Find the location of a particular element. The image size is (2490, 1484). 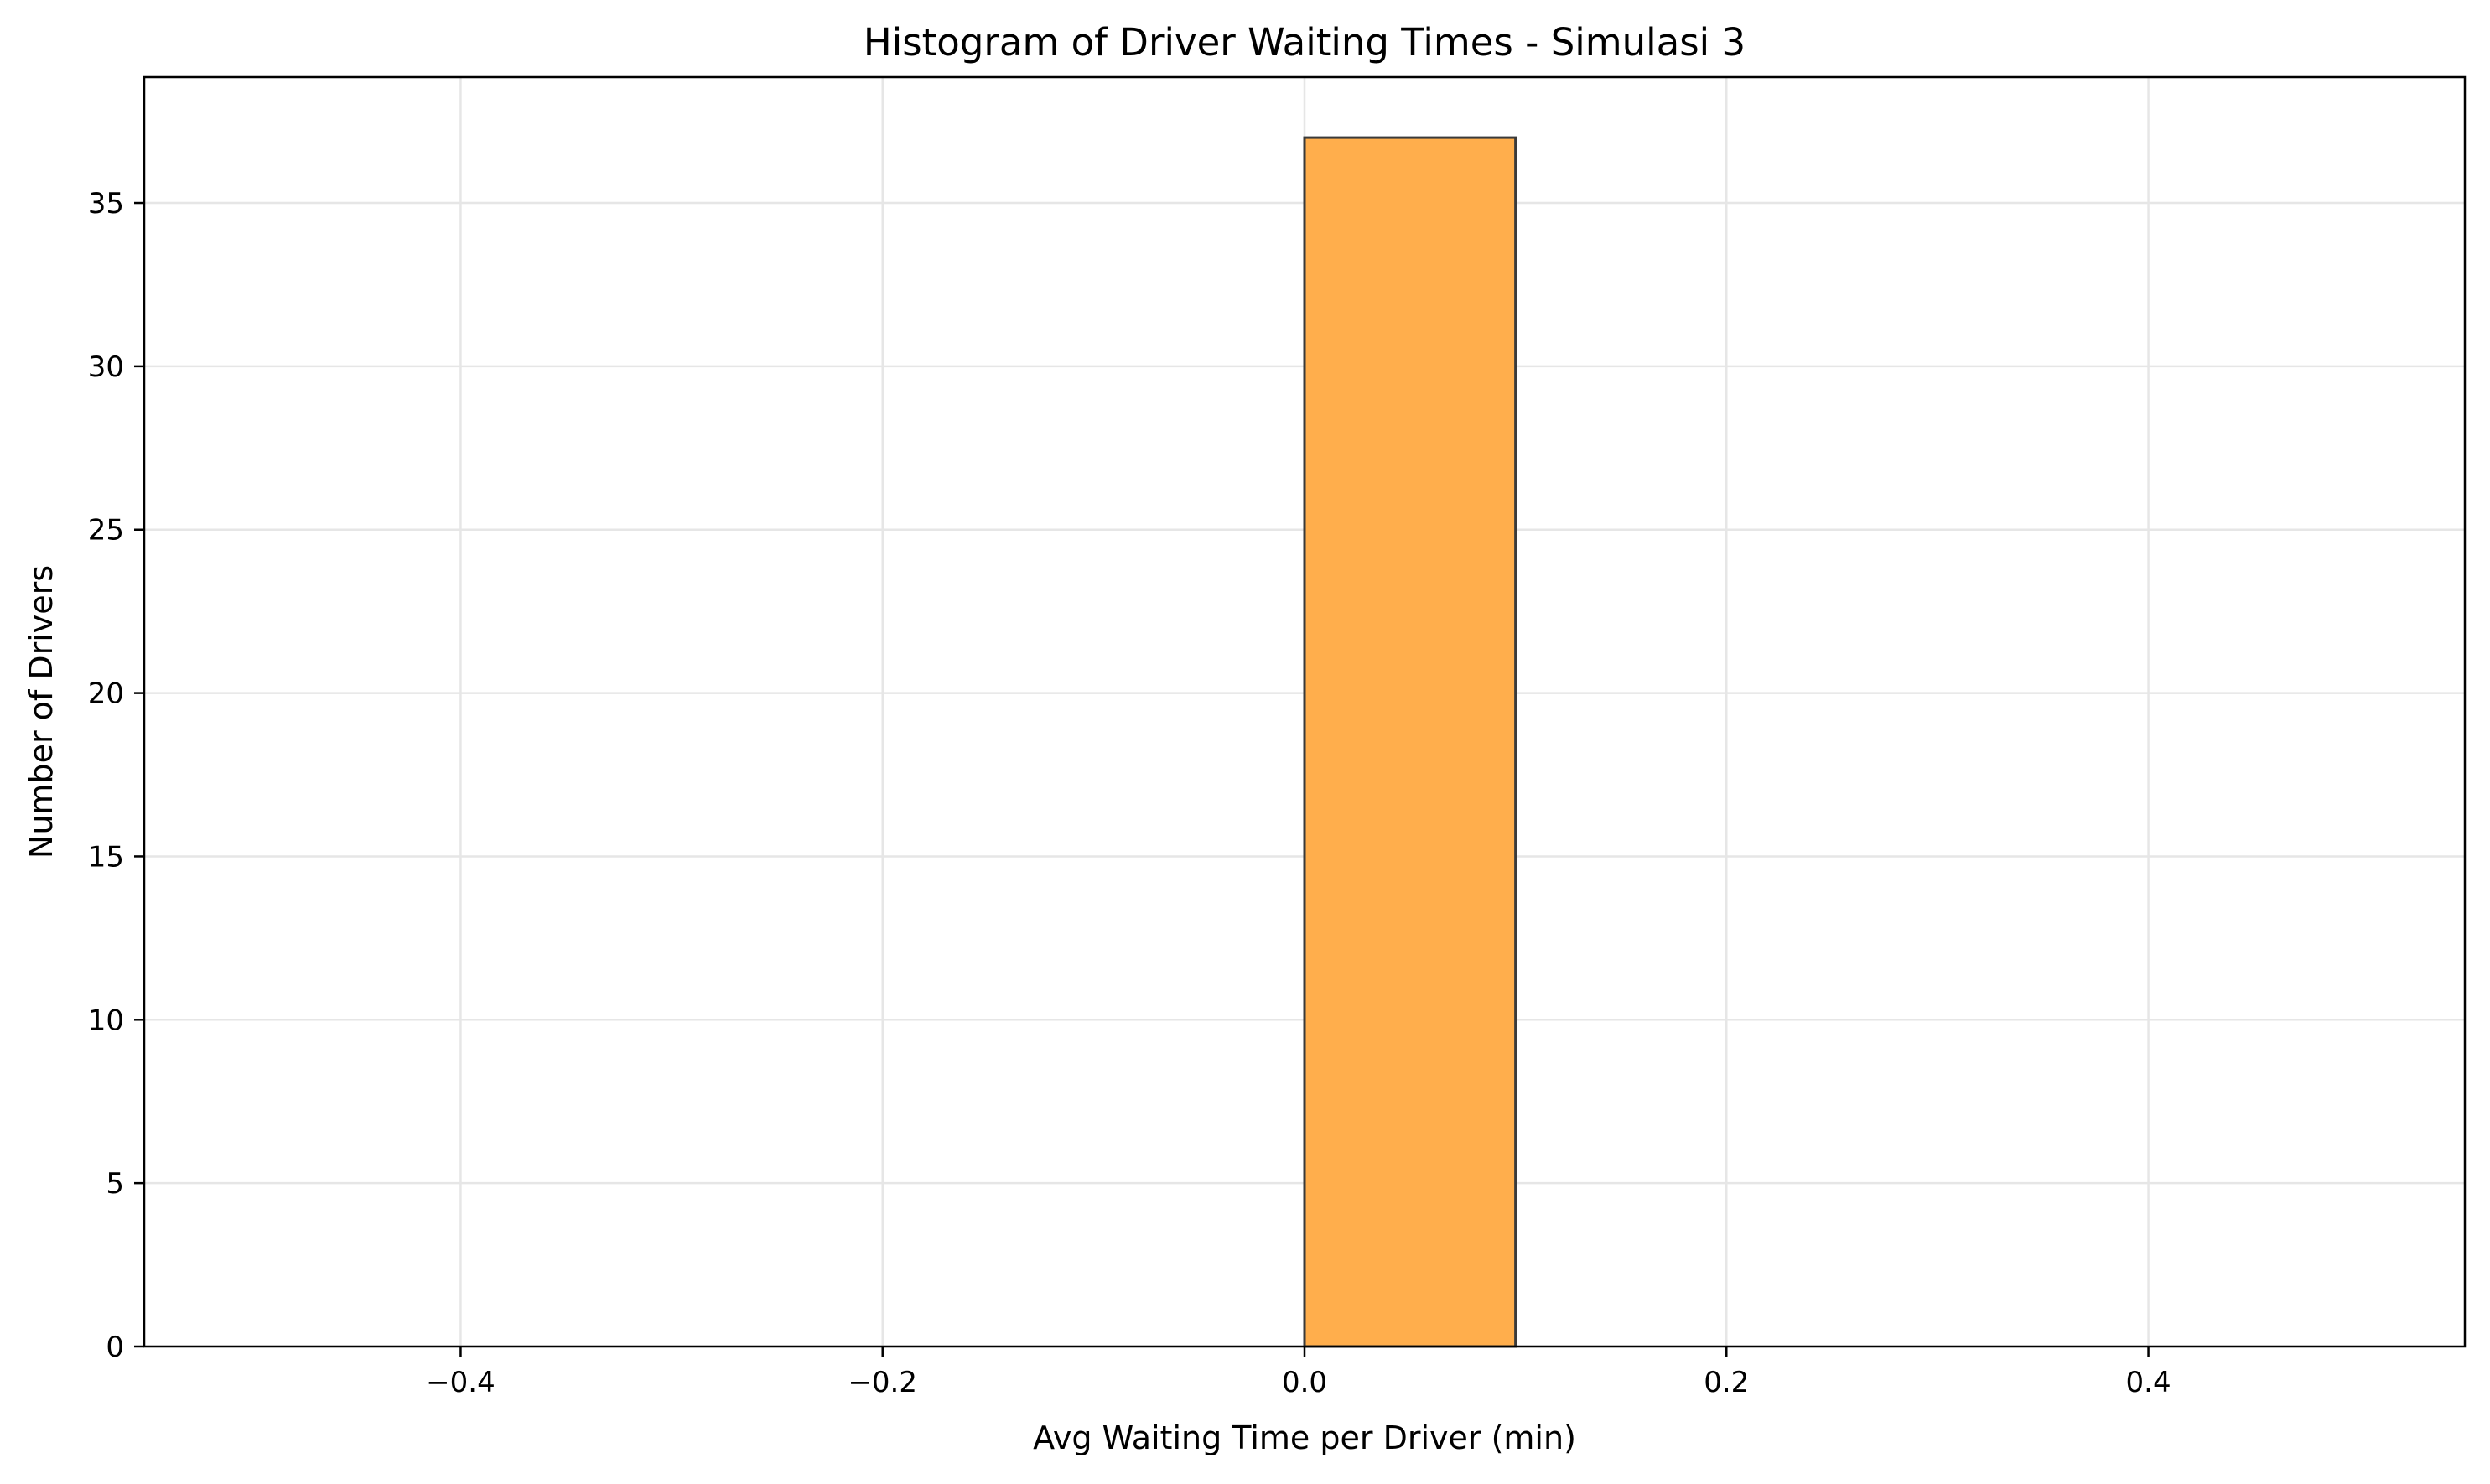

x-tick-label: −0.4 is located at coordinates (460, 1382).